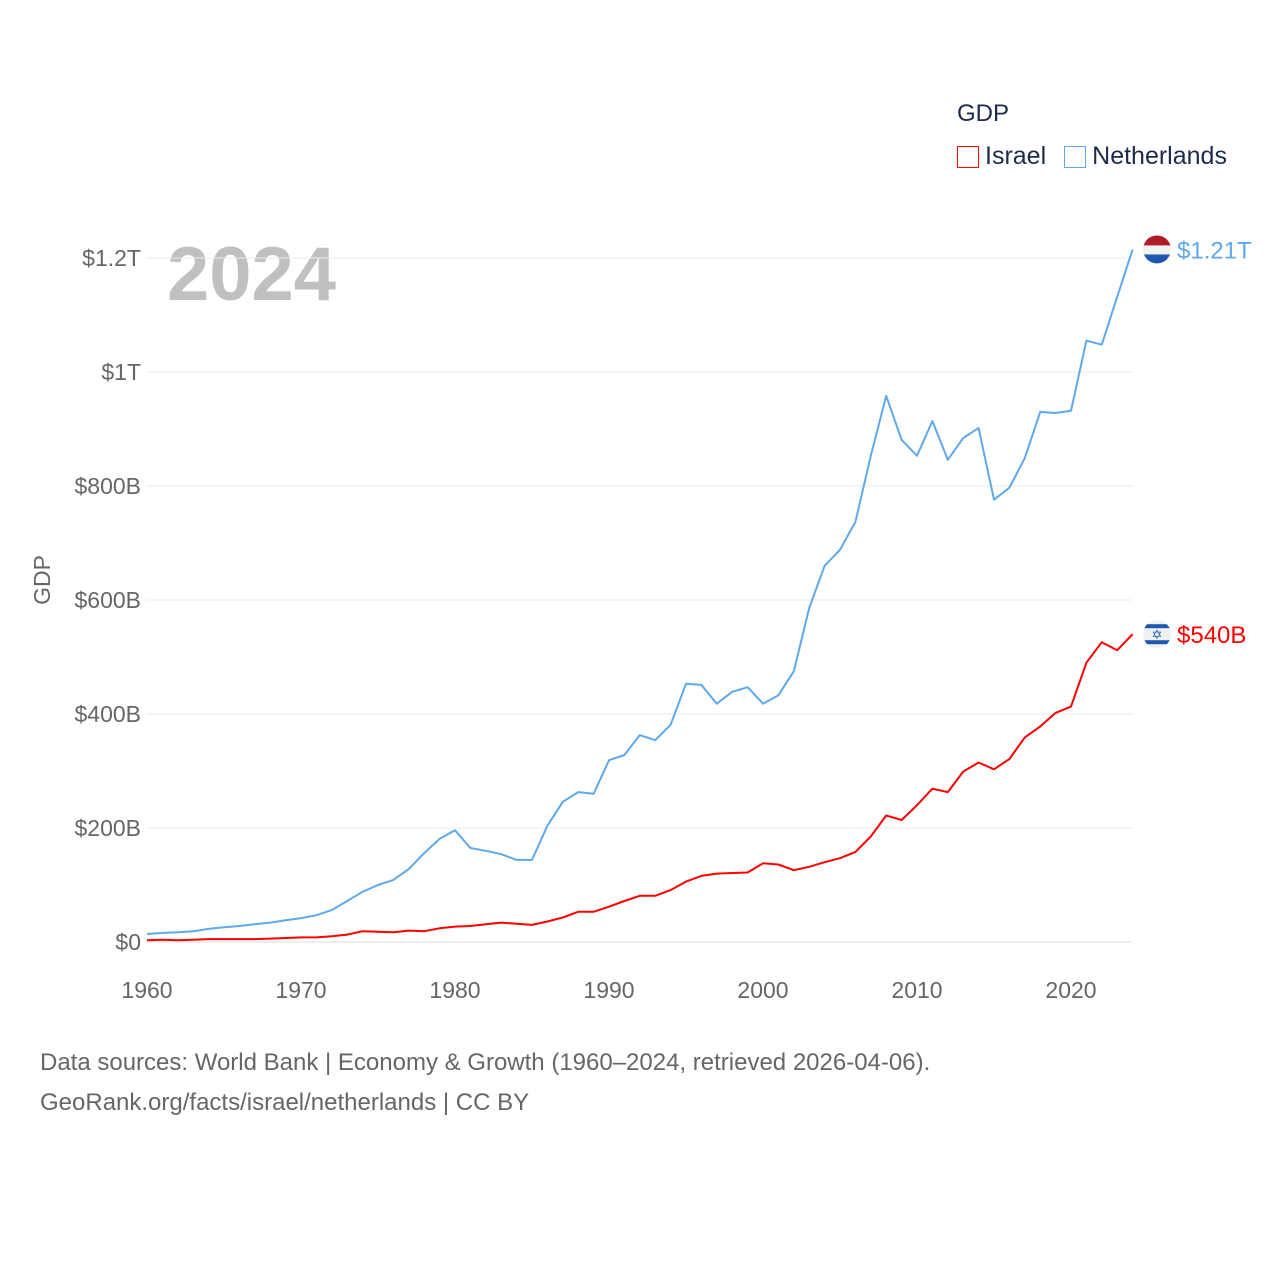 Image resolution: width=1280 pixels, height=1280 pixels. I want to click on israel-flag-icon: ✡, so click(1157, 634).